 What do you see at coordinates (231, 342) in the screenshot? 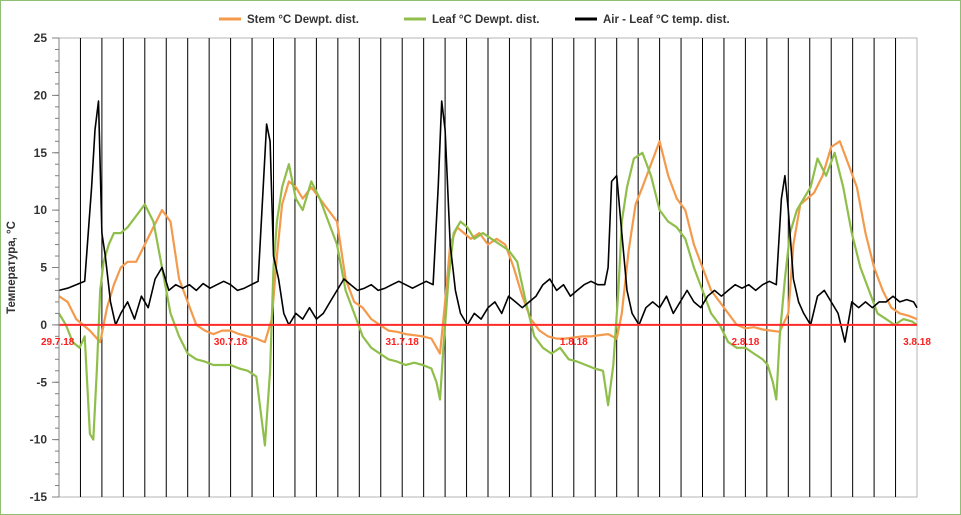
I see `x-tick-label: 30.7.18` at bounding box center [231, 342].